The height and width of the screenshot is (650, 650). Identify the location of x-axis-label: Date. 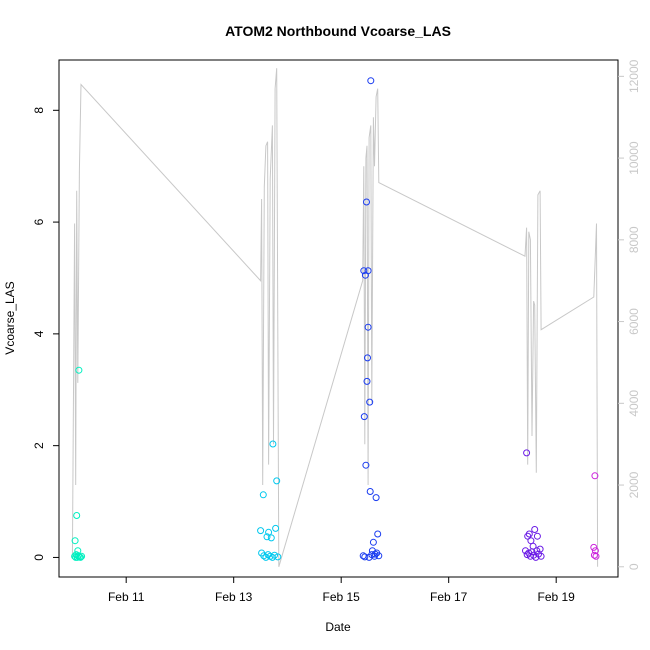
(338, 627).